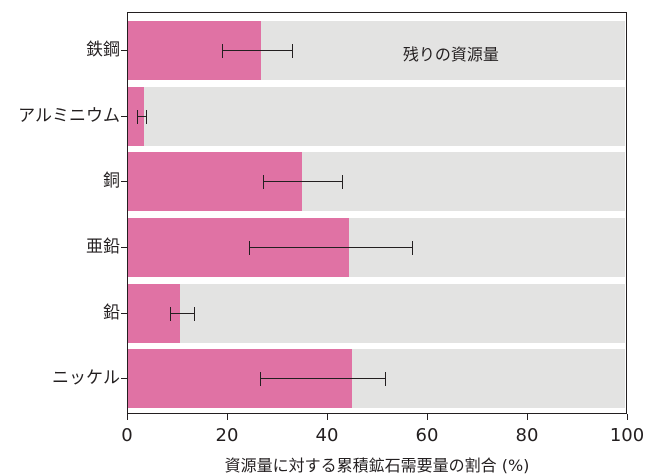  I want to click on y-axis-label: 鉛, so click(111, 312).